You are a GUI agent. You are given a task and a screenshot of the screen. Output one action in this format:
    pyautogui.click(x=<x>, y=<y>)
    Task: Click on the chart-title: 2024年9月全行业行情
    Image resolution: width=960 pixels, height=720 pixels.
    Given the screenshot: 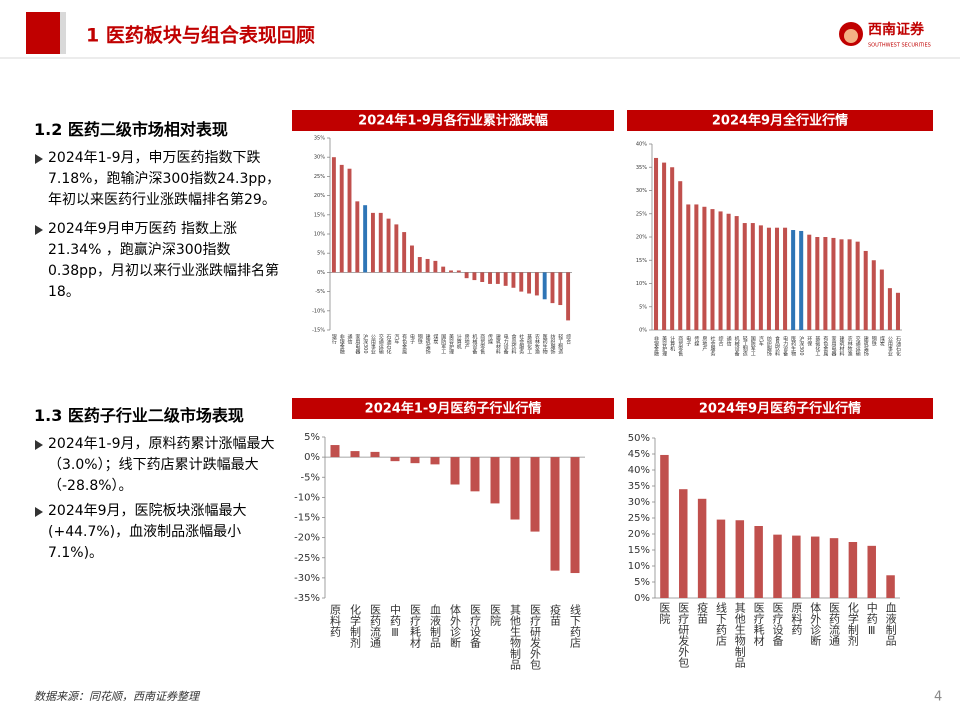 What is the action you would take?
    pyautogui.click(x=780, y=121)
    